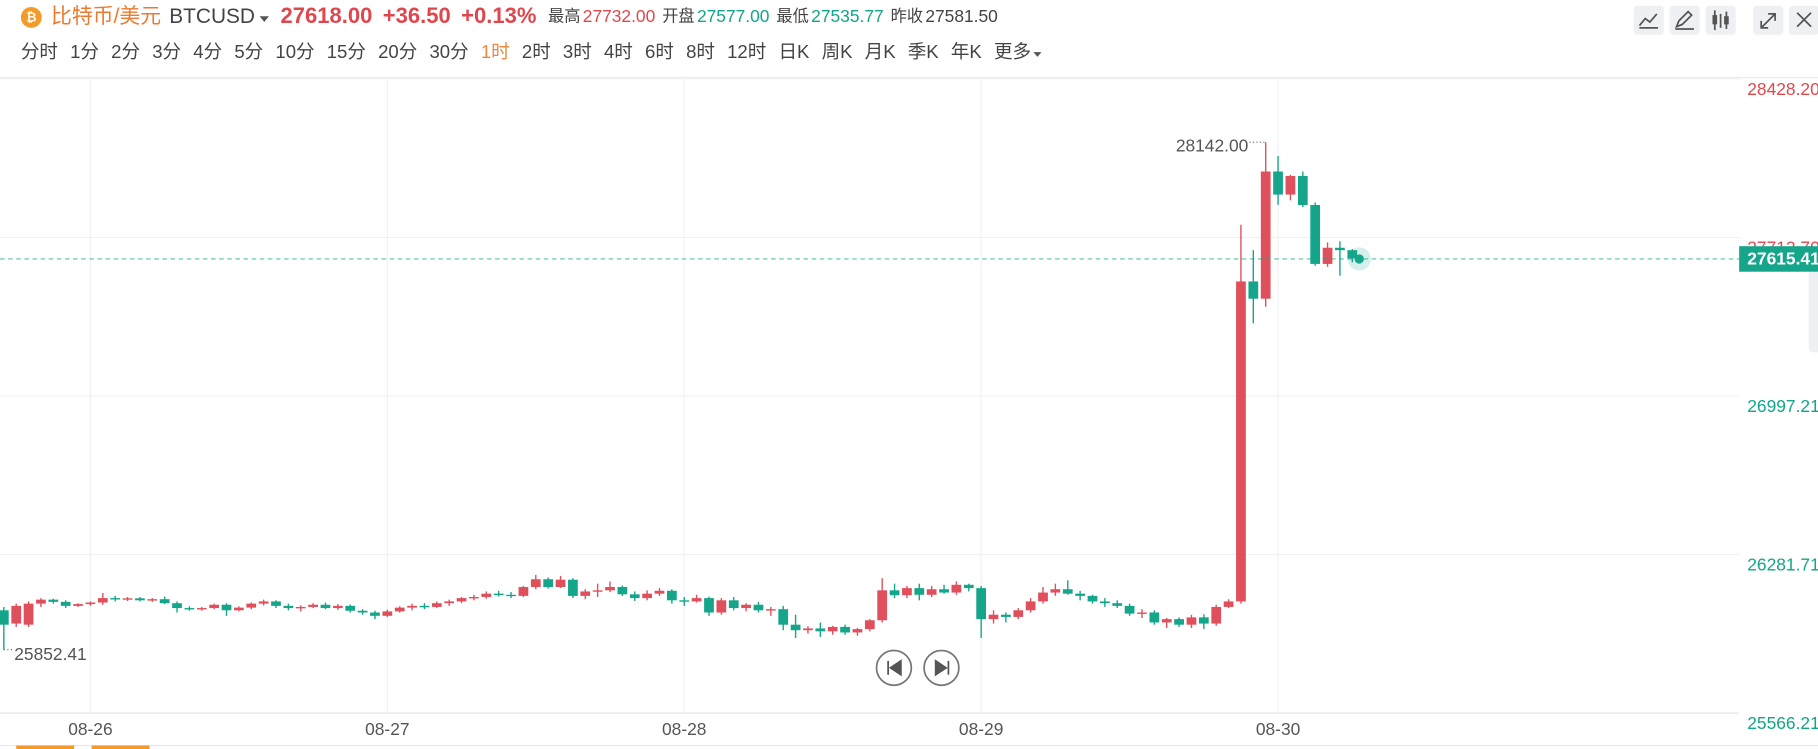 Image resolution: width=1818 pixels, height=749 pixels. What do you see at coordinates (794, 51) in the screenshot?
I see `interval-tab: 日K` at bounding box center [794, 51].